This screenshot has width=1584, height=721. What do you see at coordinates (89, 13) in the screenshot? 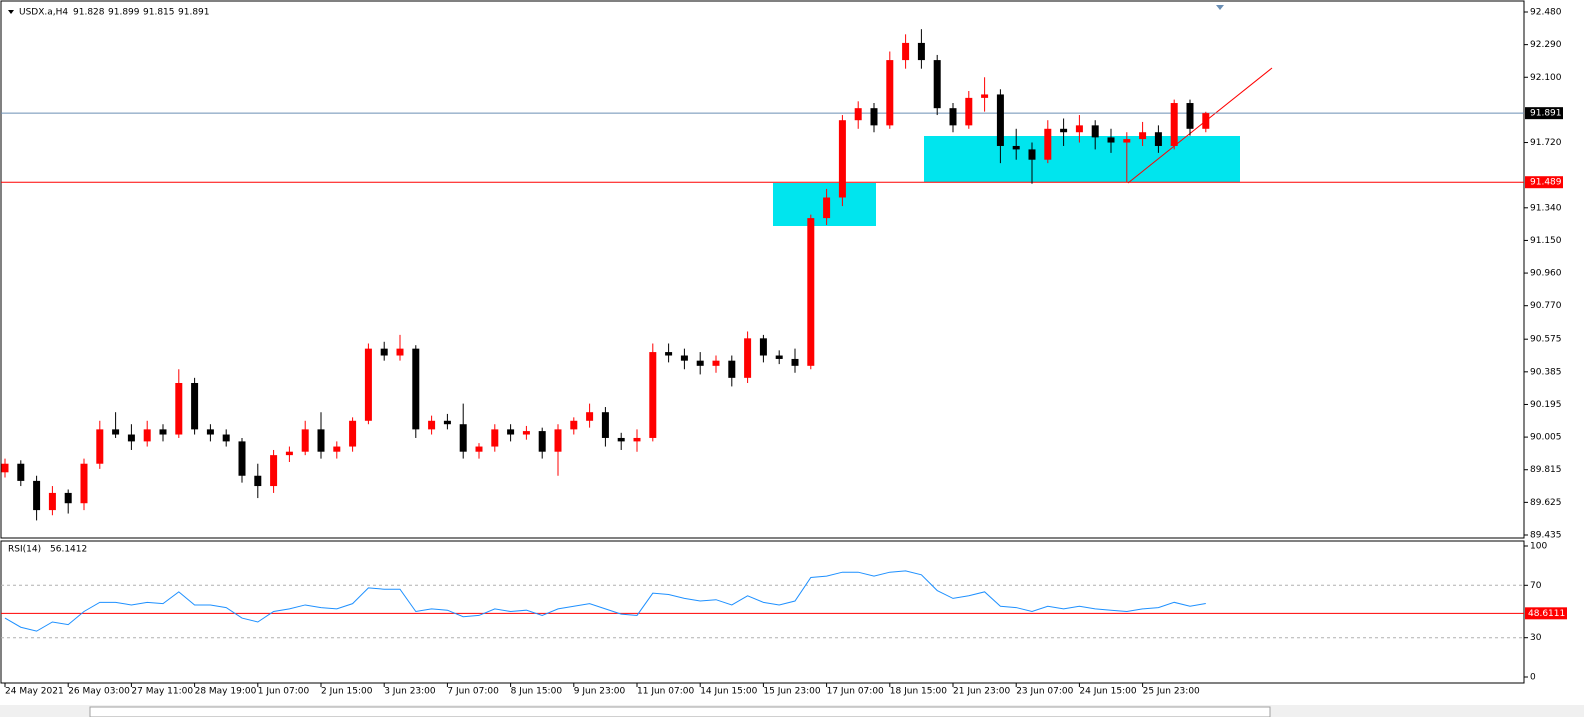
I see `header-value: 91.828` at bounding box center [89, 13].